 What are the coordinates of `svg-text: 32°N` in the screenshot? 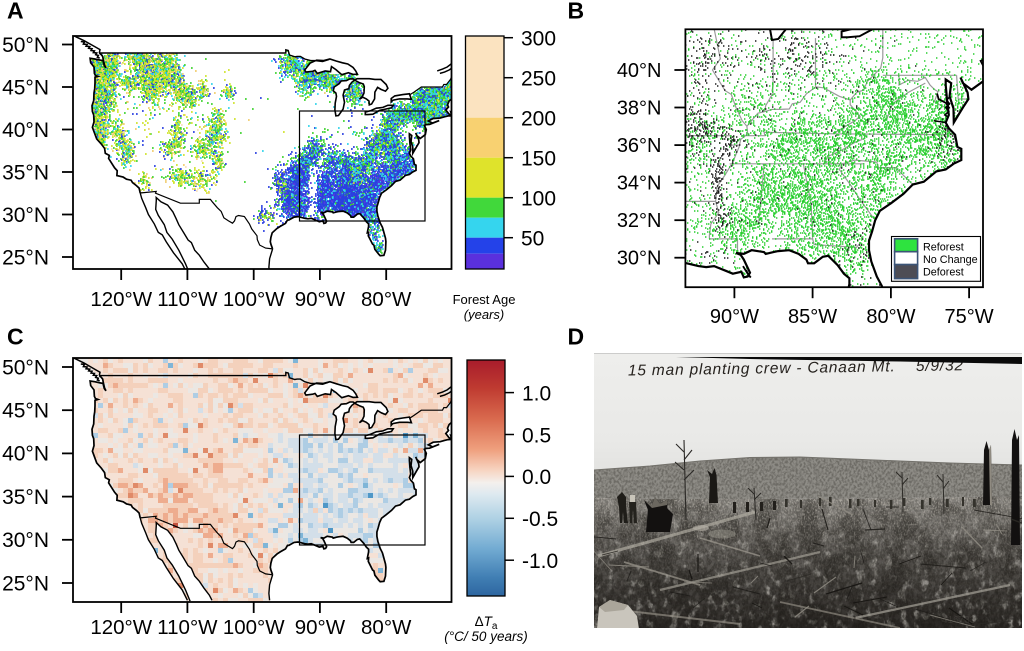 It's located at (639, 221).